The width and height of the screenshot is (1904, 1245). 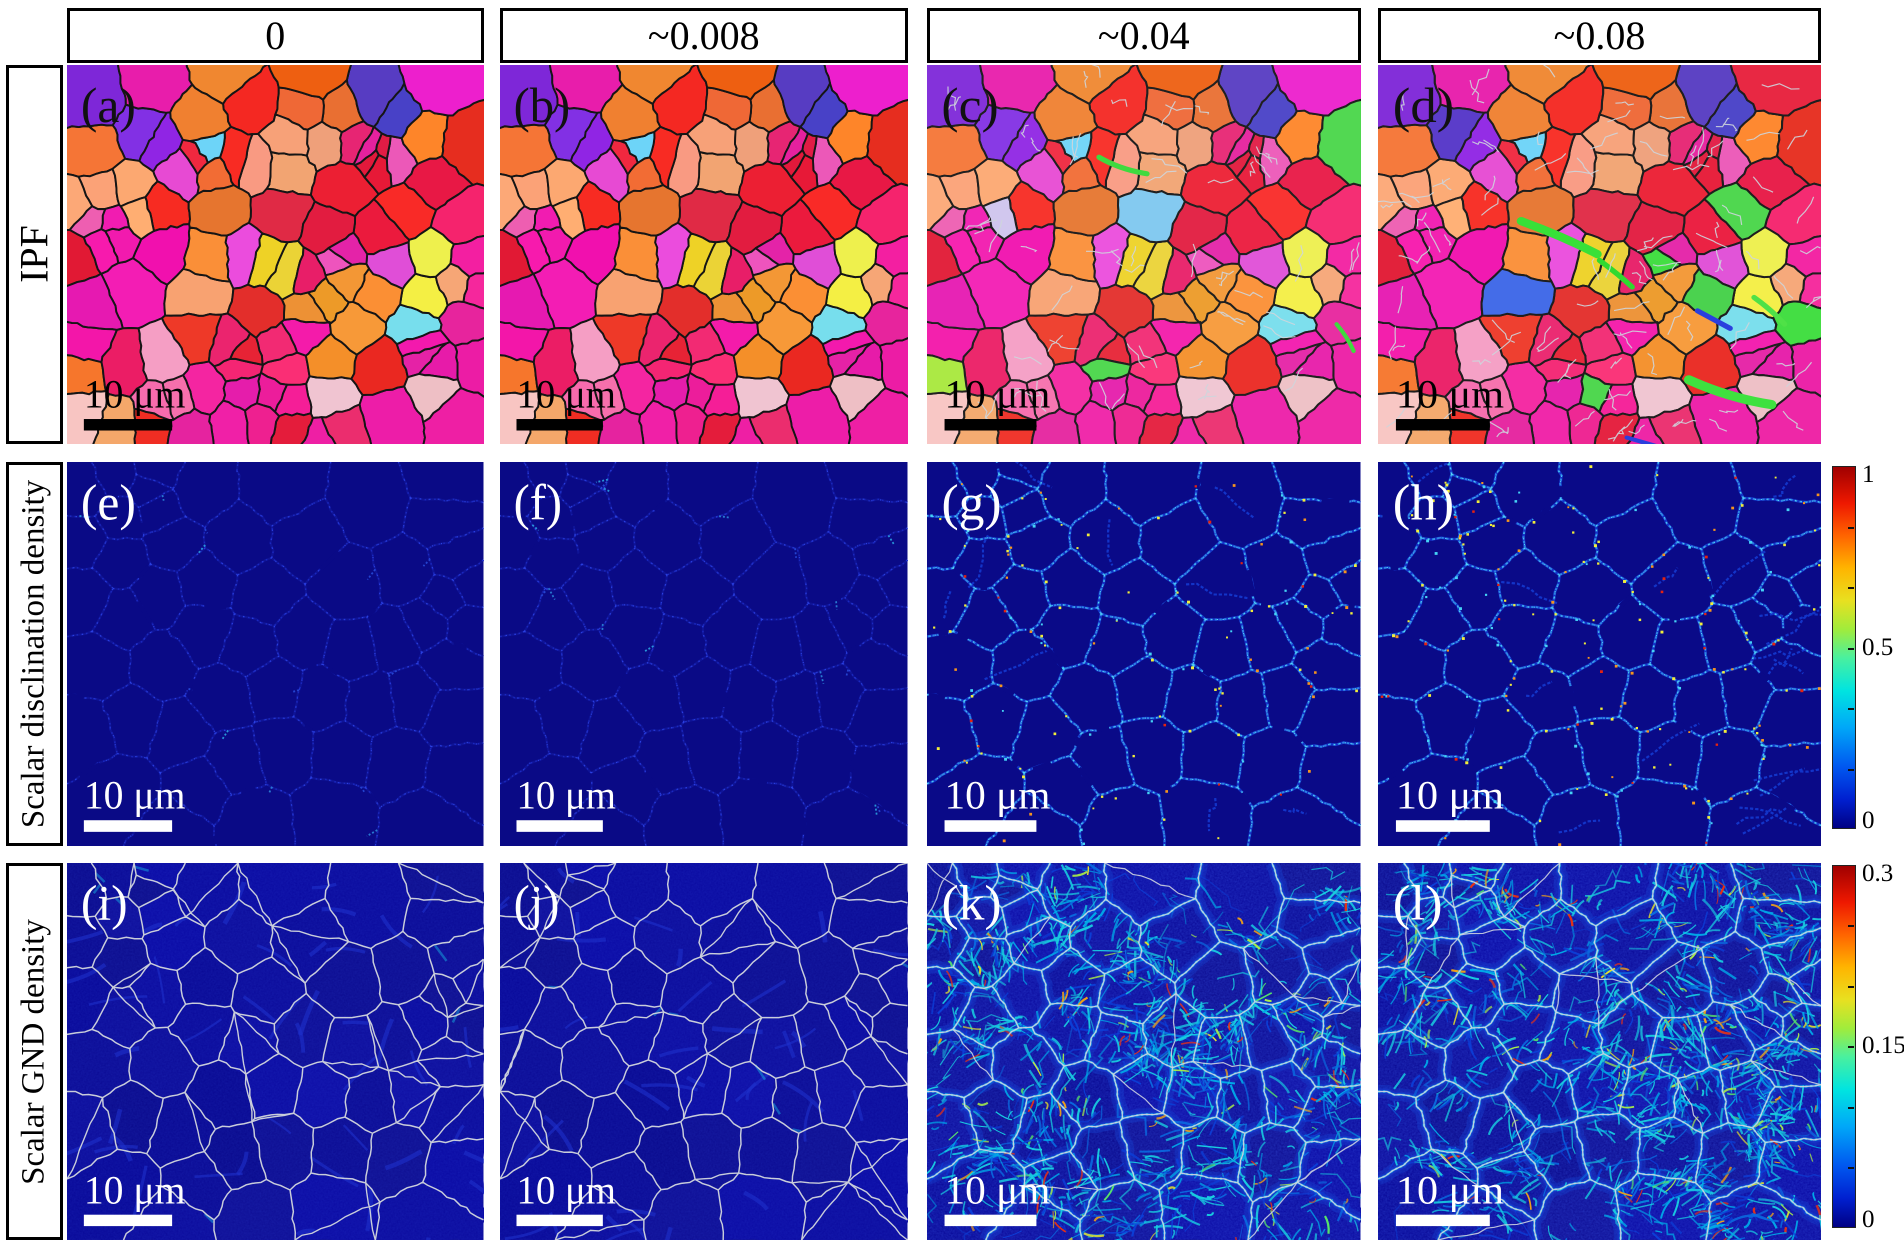 I want to click on svg-text: (e), so click(x=108, y=502).